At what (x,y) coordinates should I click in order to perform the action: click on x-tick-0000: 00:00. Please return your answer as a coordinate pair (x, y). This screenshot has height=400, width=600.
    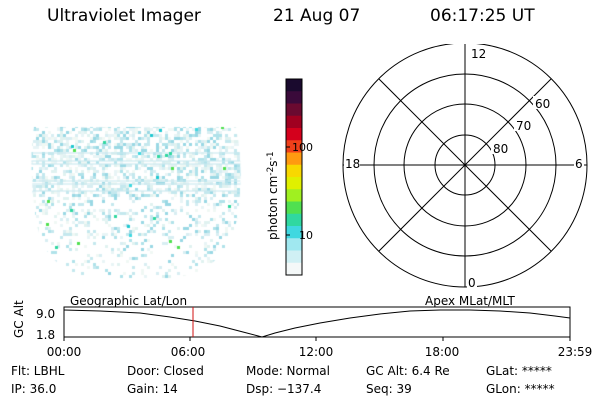
    Looking at the image, I should click on (64, 352).